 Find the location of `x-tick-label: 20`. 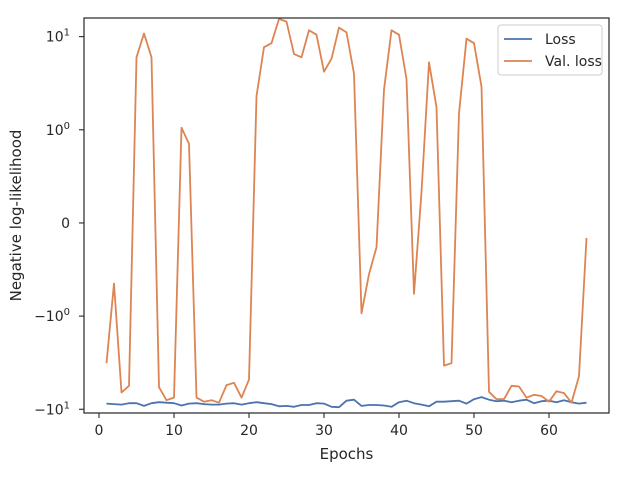

x-tick-label: 20 is located at coordinates (249, 431).